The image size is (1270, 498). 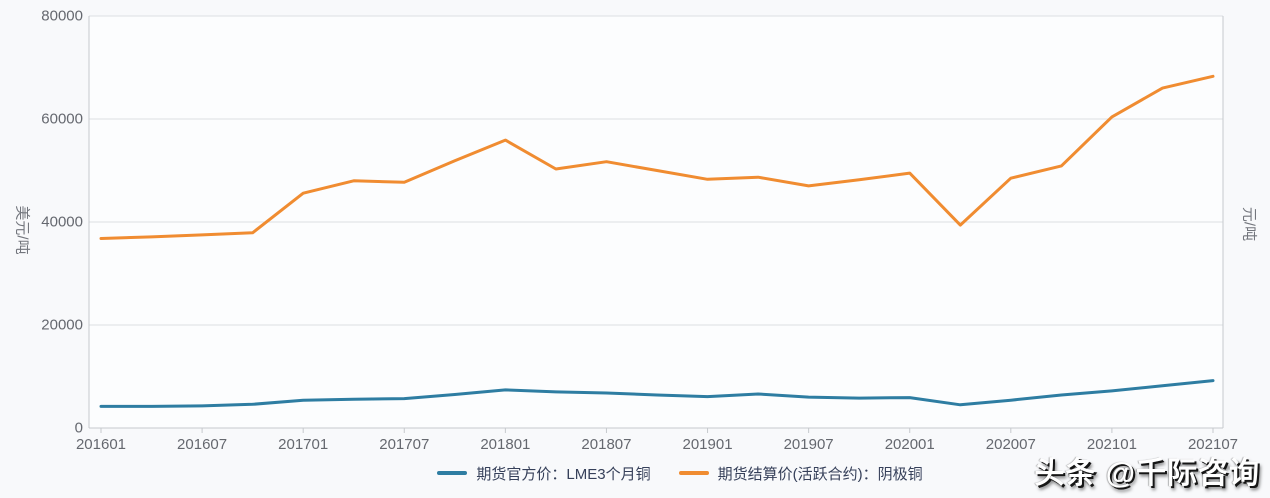 What do you see at coordinates (202, 444) in the screenshot?
I see `x-axis-tick-label: 201607` at bounding box center [202, 444].